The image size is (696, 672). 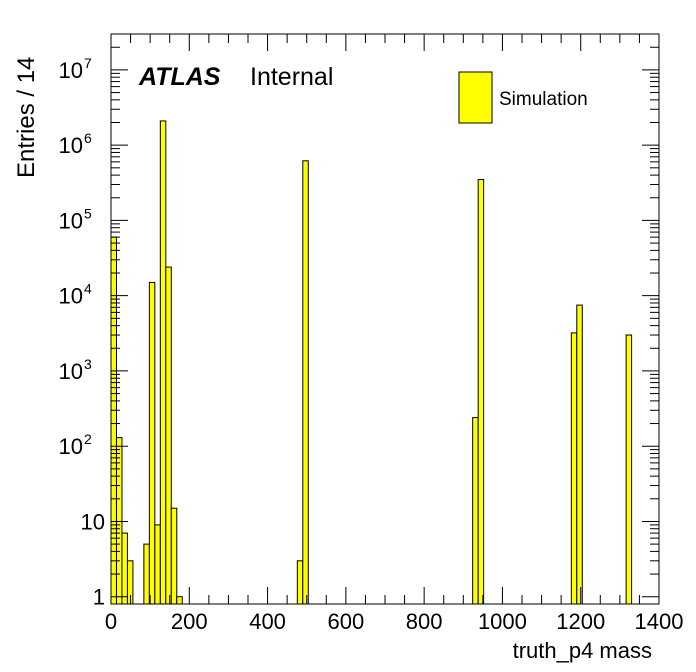 What do you see at coordinates (99, 597) in the screenshot?
I see `y-tick-label: 1` at bounding box center [99, 597].